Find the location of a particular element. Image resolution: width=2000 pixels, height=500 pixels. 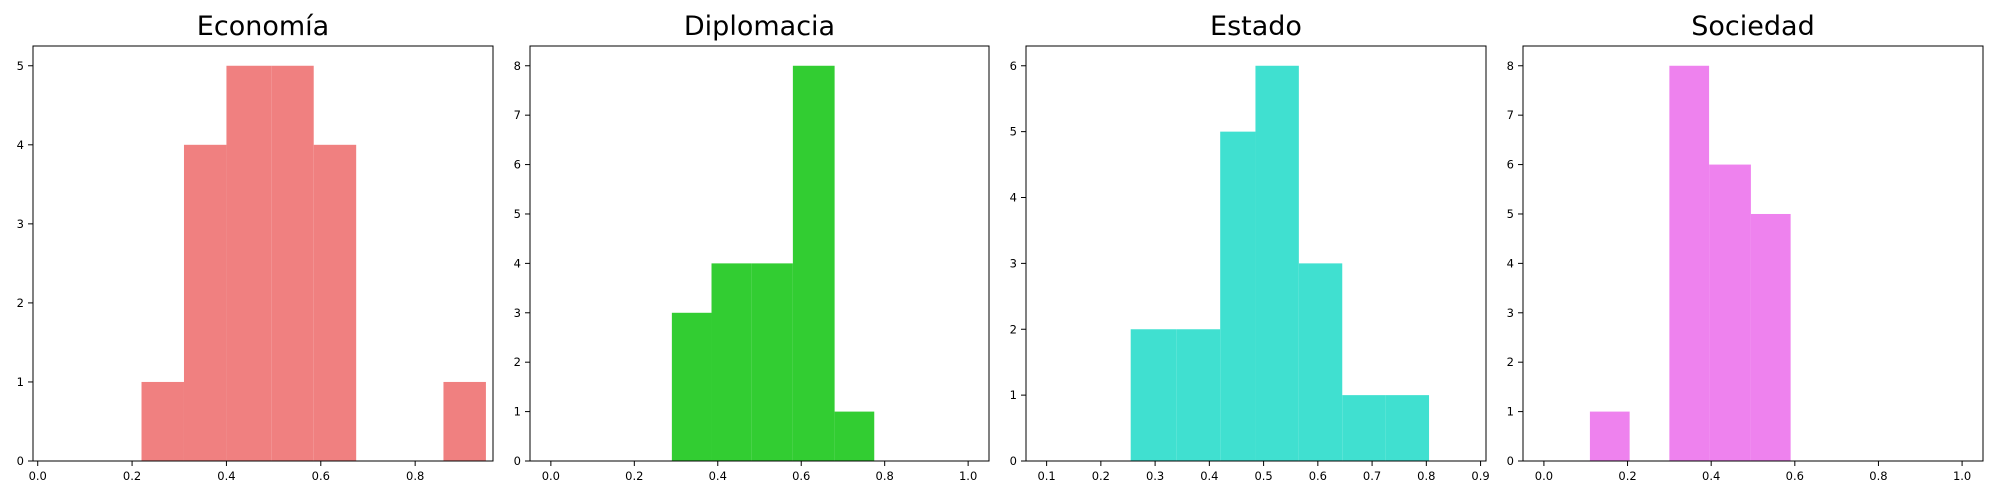

chart-title: Diplomacia is located at coordinates (759, 26).